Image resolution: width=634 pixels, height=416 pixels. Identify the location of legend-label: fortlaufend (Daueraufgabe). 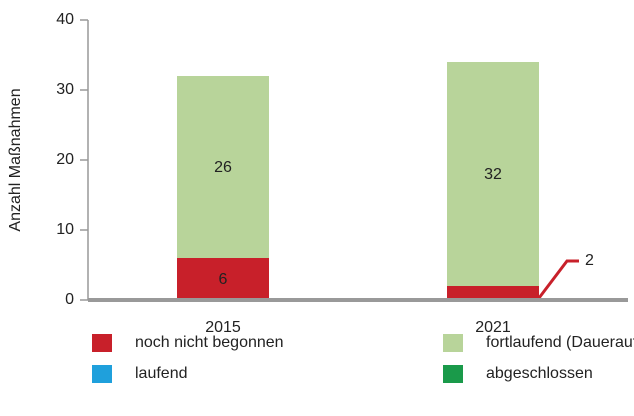
(560, 342).